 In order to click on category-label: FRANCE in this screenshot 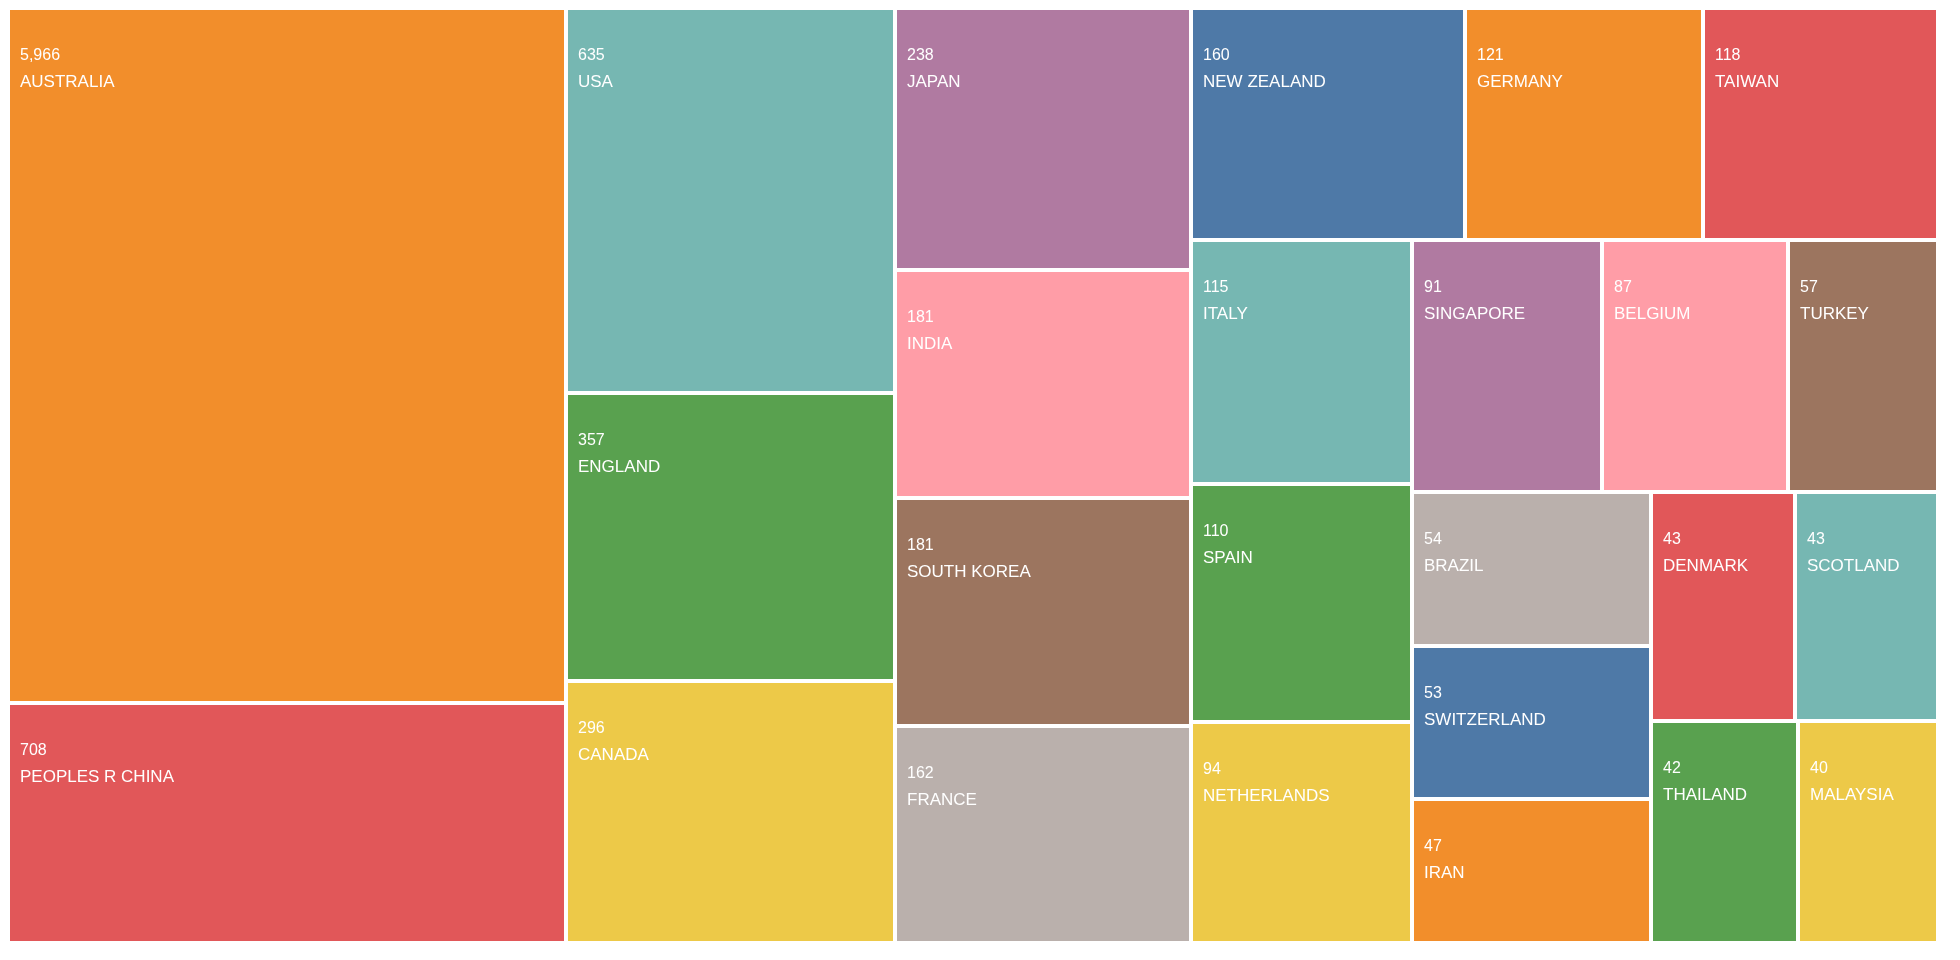, I will do `click(942, 799)`.